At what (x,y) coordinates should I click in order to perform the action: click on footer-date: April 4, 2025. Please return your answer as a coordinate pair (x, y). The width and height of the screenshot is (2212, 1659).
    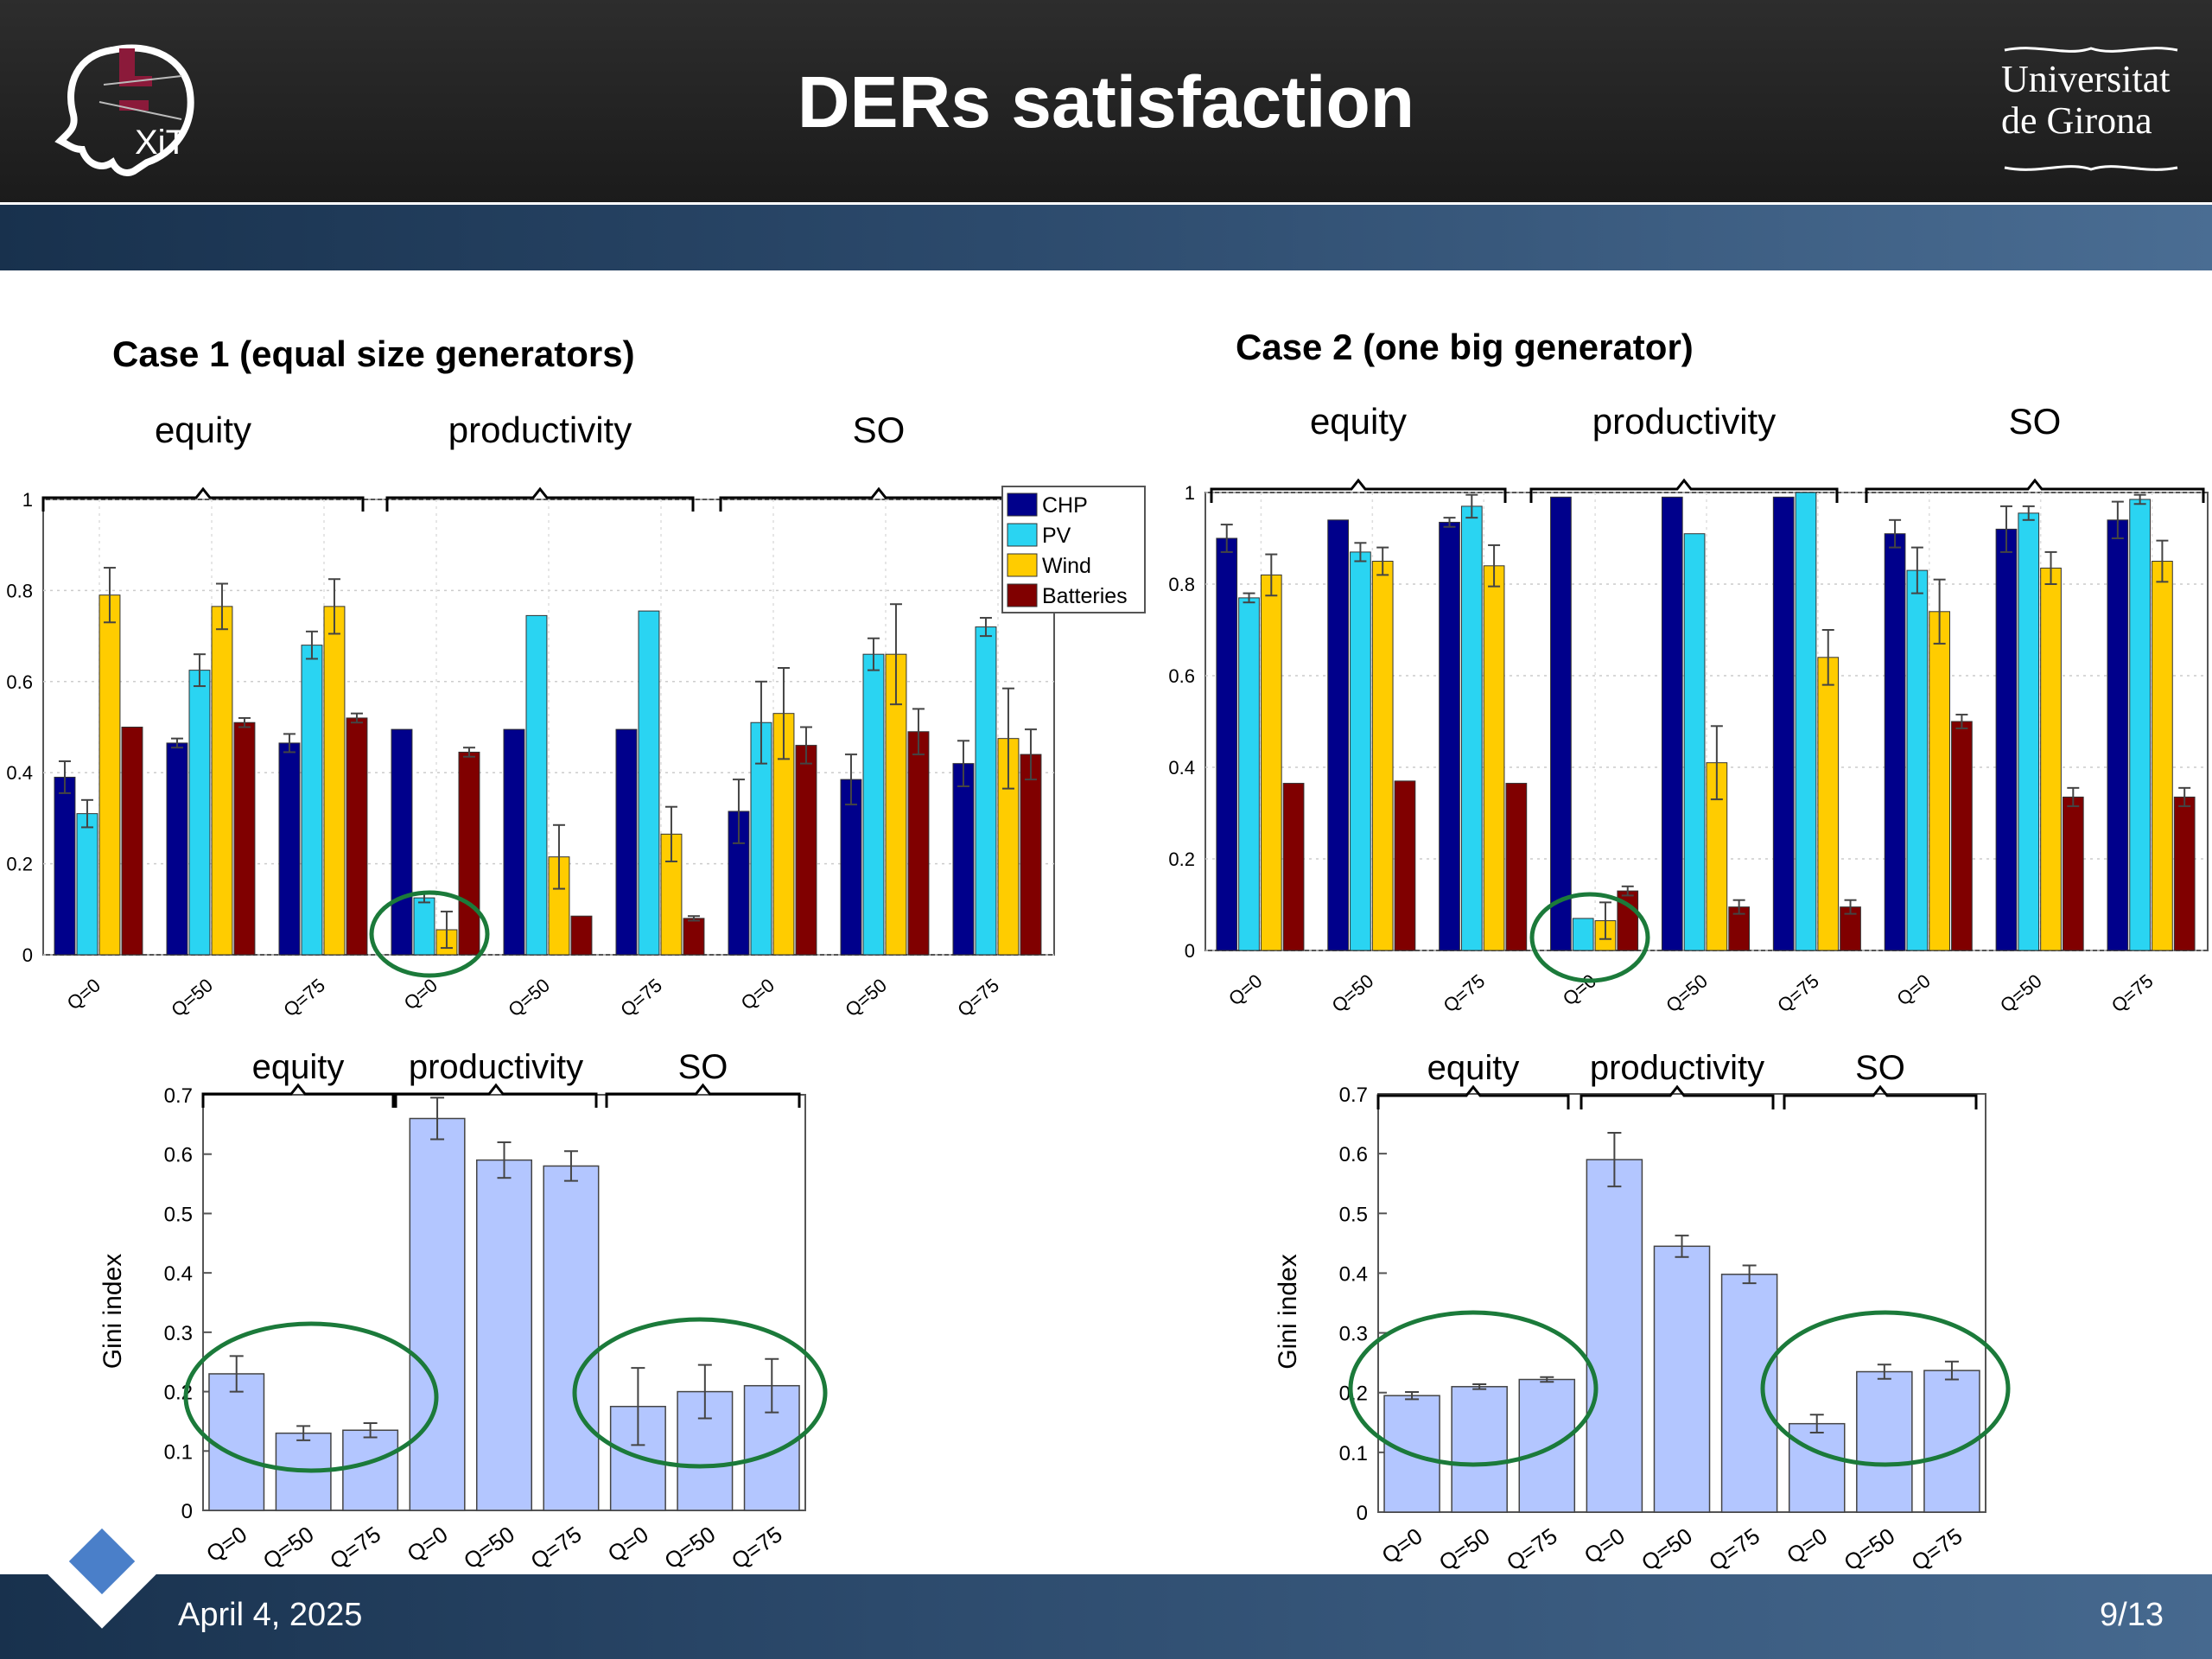
    Looking at the image, I should click on (270, 1615).